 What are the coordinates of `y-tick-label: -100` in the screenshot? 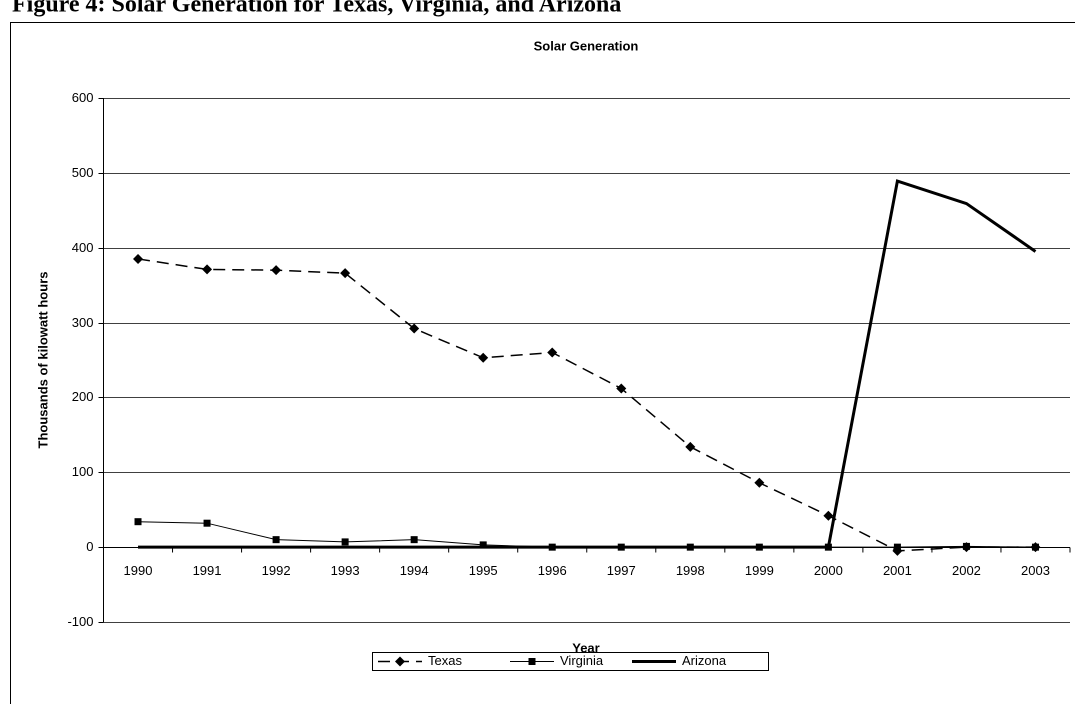 It's located at (80, 621).